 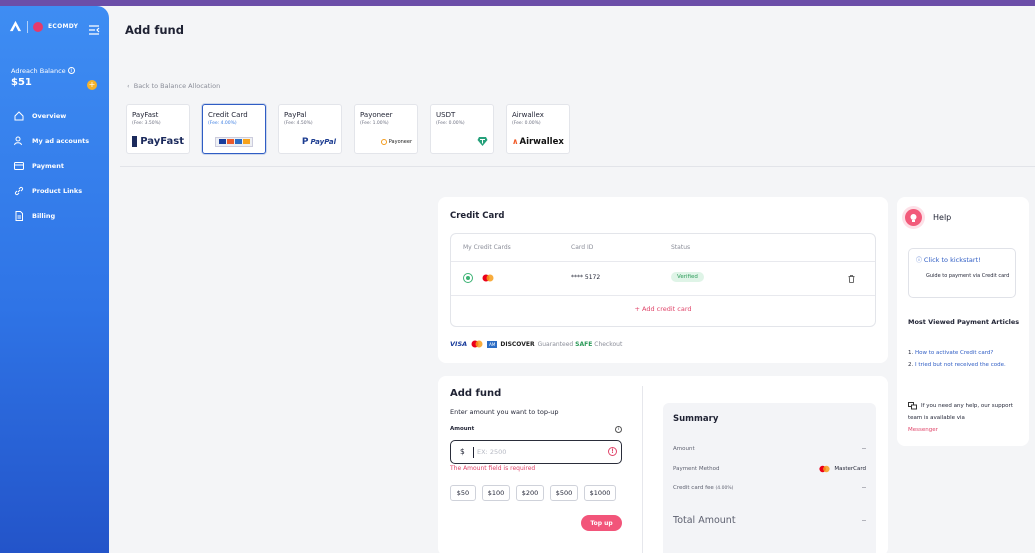 What do you see at coordinates (960, 365) in the screenshot?
I see `article-text: I tried but not received the code.` at bounding box center [960, 365].